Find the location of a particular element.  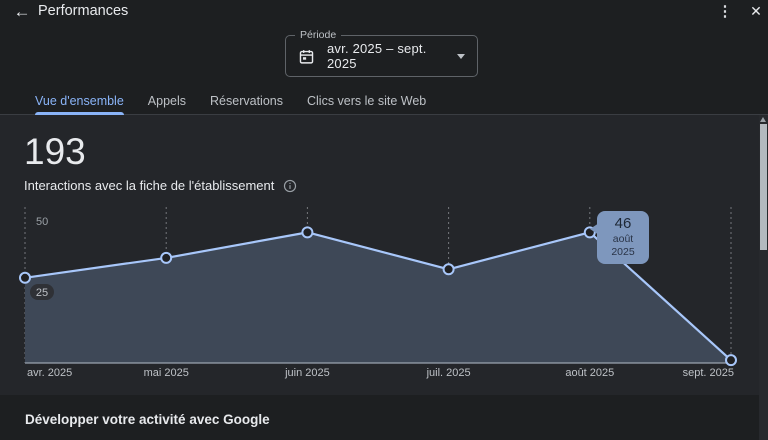

metric-total: 193 is located at coordinates (55, 151).